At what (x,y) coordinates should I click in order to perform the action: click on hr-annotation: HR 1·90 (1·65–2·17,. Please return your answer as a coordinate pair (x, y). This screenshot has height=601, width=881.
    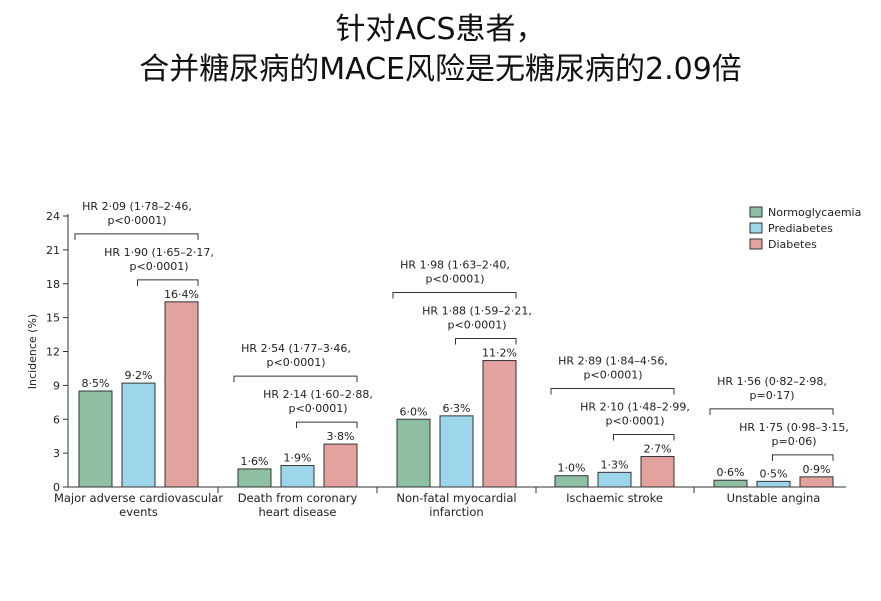
    Looking at the image, I should click on (159, 252).